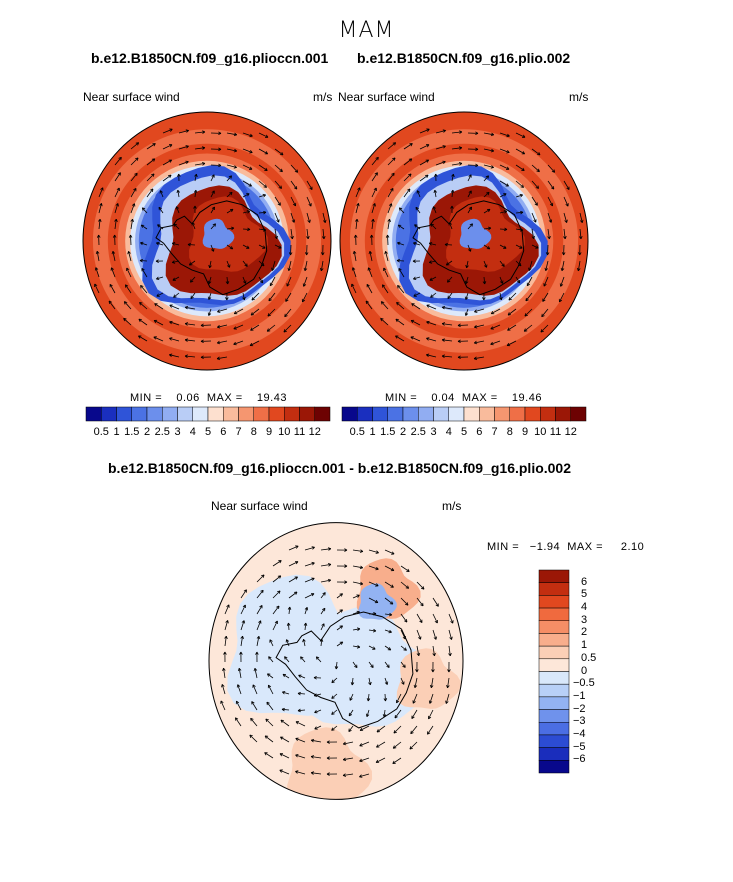  What do you see at coordinates (207, 241) in the screenshot?
I see `map-case-a` at bounding box center [207, 241].